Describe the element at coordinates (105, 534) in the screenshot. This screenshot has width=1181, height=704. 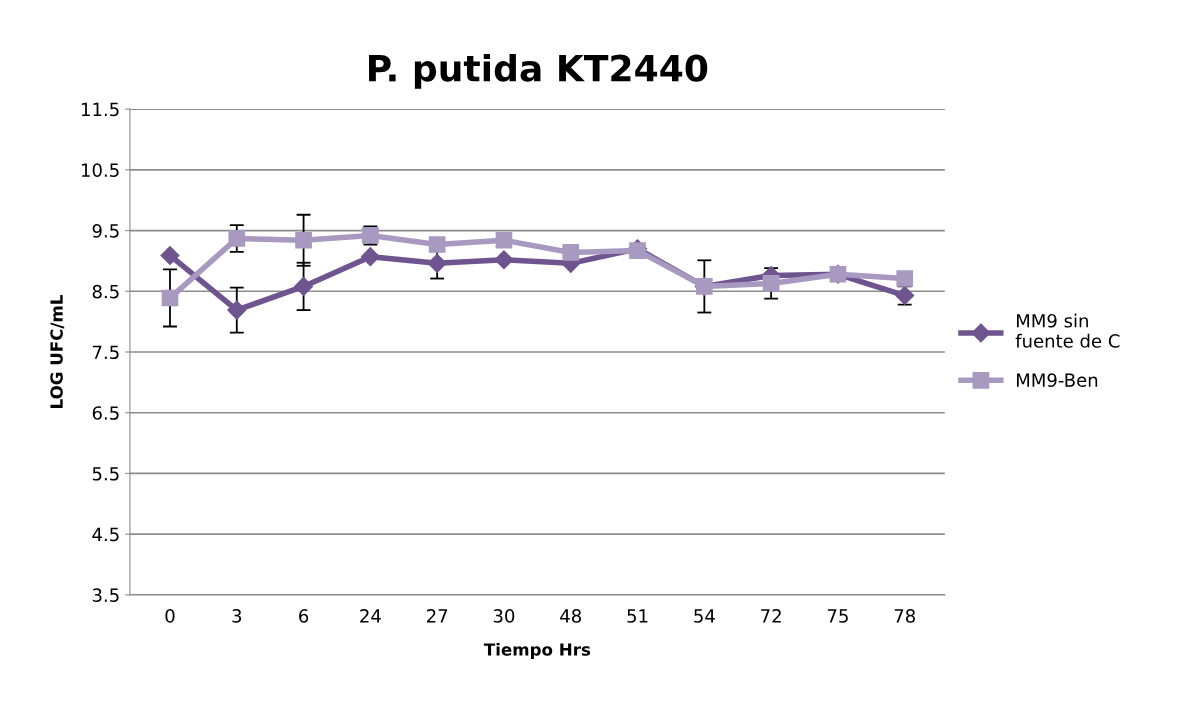
I see `y-tick-label: 4.5` at that location.